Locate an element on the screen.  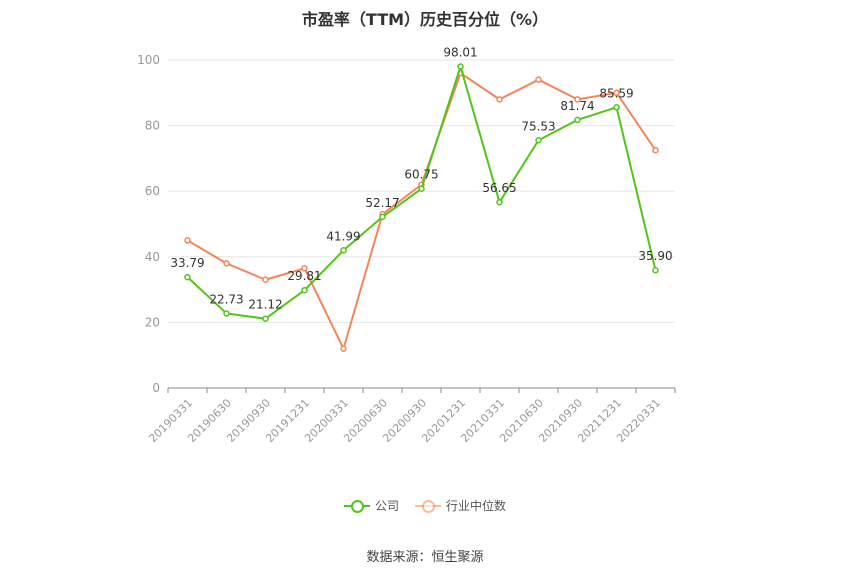
data-label: 85.59 is located at coordinates (616, 93).